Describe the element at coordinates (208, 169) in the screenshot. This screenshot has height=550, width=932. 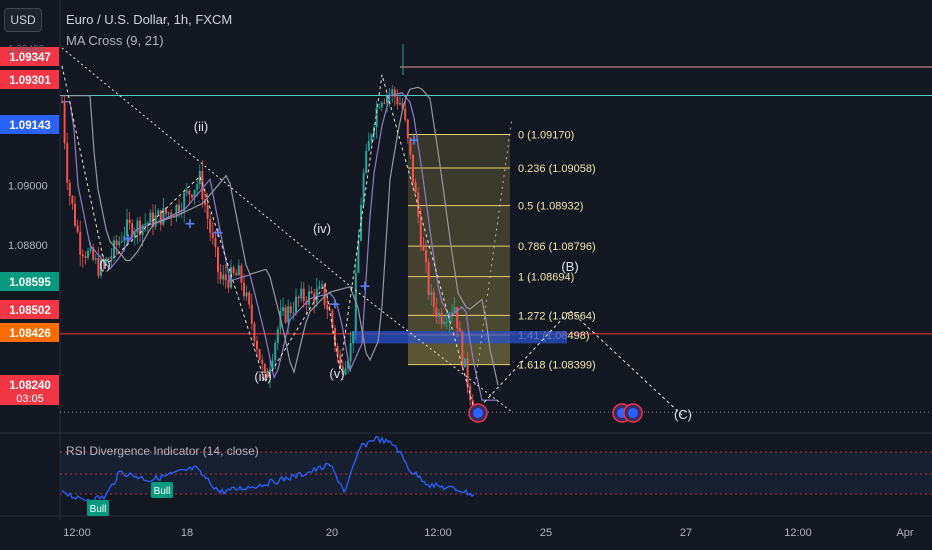
I see `trend-channel-line` at that location.